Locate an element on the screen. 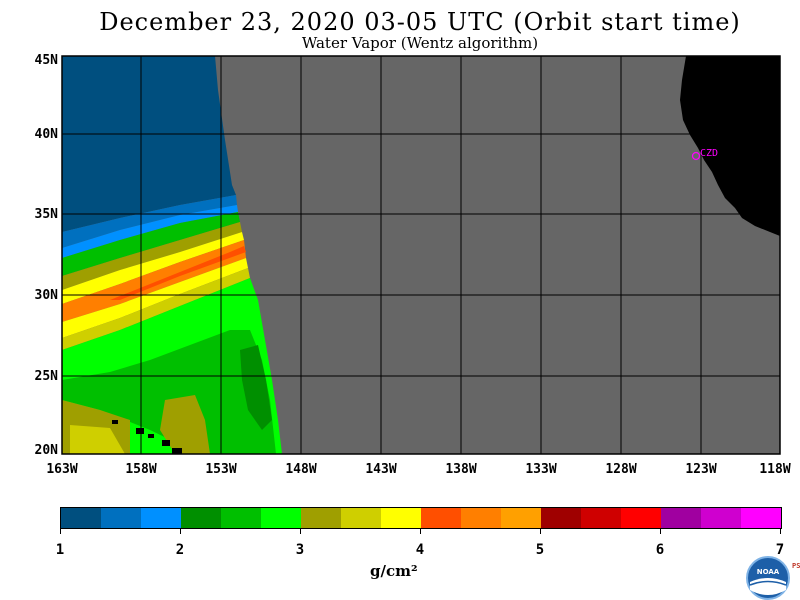  lon-label-158w: 158W is located at coordinates (141, 469).